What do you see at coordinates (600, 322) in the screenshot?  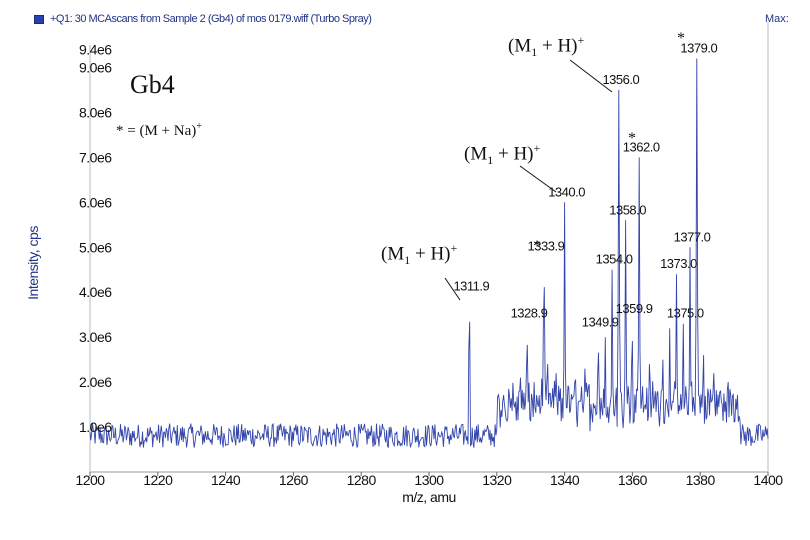 I see `peak-label: 1349.9` at bounding box center [600, 322].